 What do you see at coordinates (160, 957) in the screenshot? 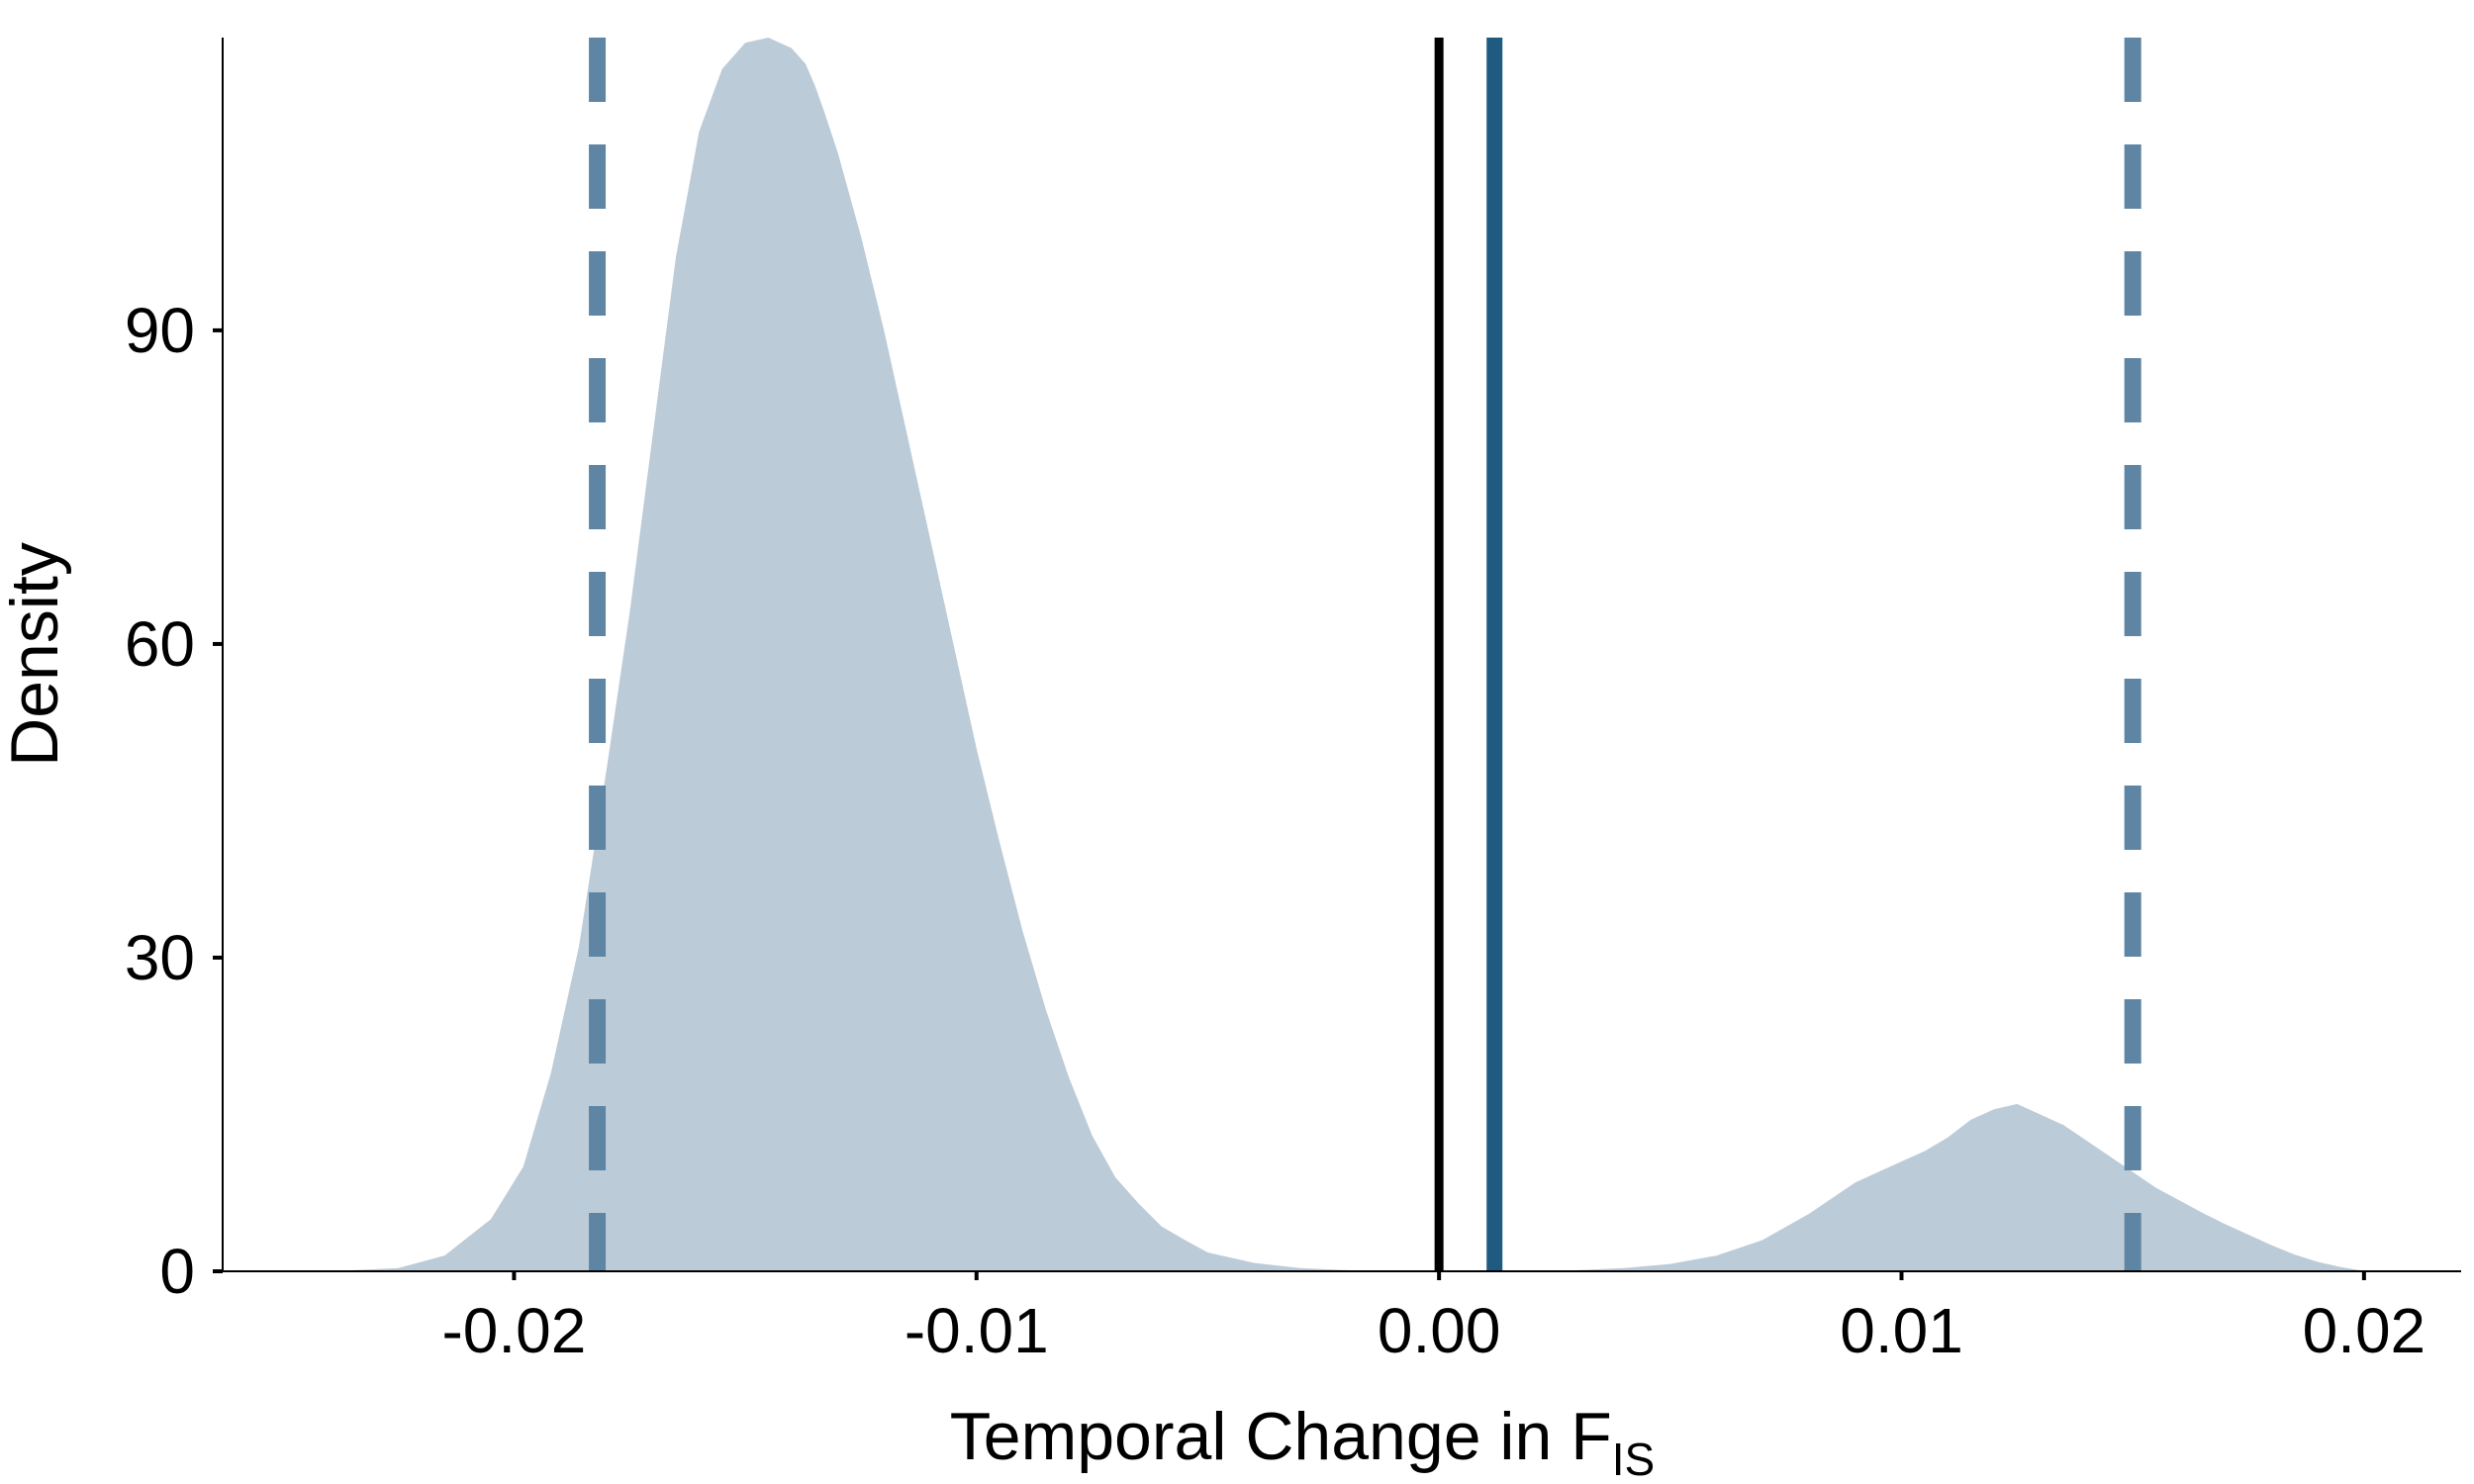
I see `y-tick-label: 30` at bounding box center [160, 957].